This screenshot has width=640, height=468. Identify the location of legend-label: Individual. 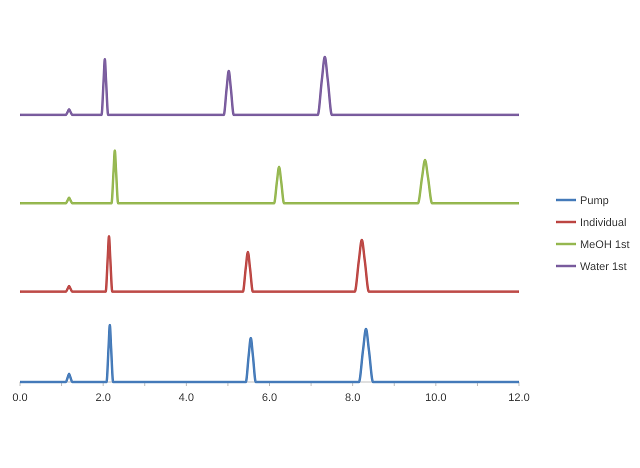
(603, 223).